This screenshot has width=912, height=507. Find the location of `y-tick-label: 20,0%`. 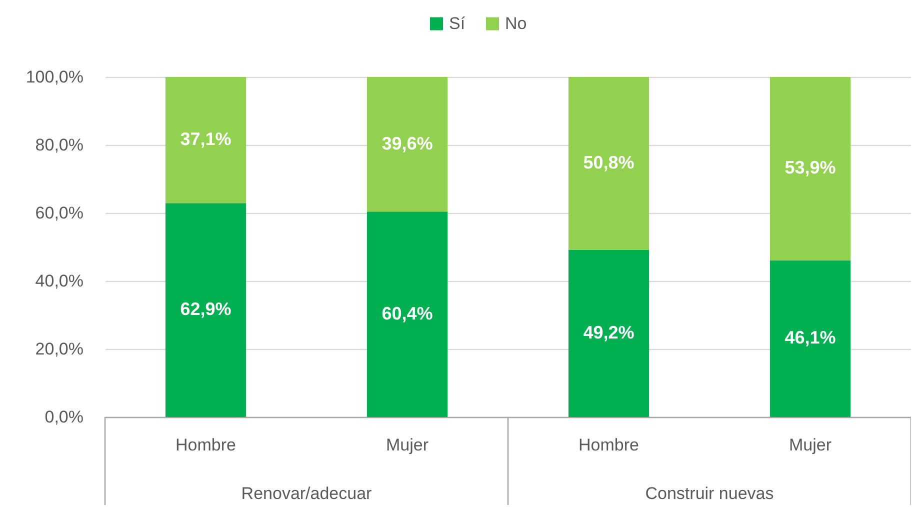

y-tick-label: 20,0% is located at coordinates (59, 349).